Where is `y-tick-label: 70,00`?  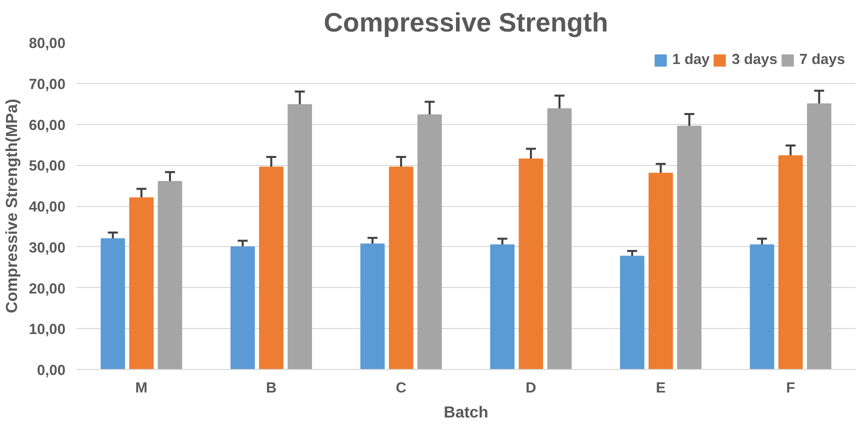 y-tick-label: 70,00 is located at coordinates (47, 84).